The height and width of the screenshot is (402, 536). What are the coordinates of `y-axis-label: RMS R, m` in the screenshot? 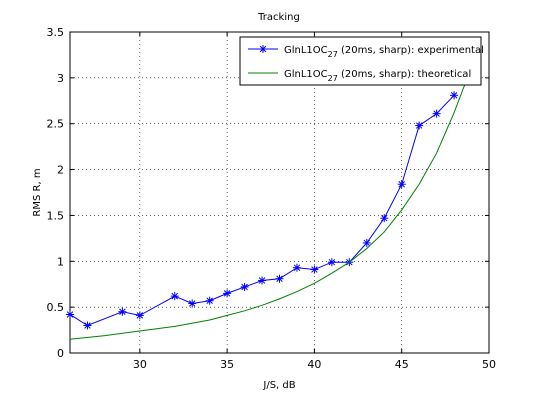 It's located at (37, 192).